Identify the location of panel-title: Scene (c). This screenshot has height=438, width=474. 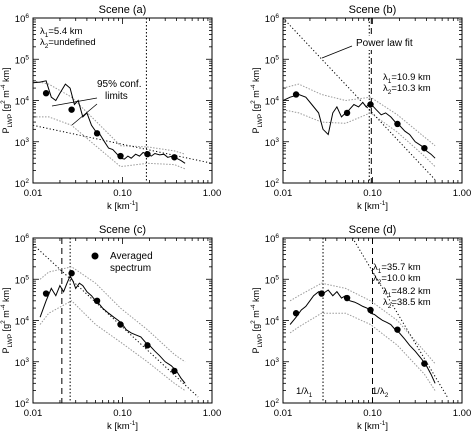
(122, 230).